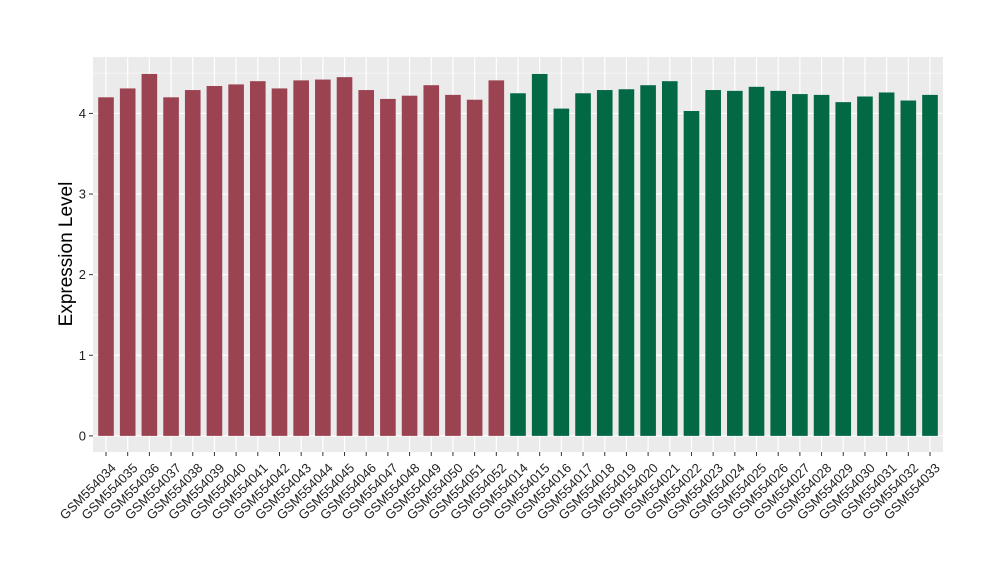  Describe the element at coordinates (236, 260) in the screenshot. I see `bar-gsm554040` at that location.